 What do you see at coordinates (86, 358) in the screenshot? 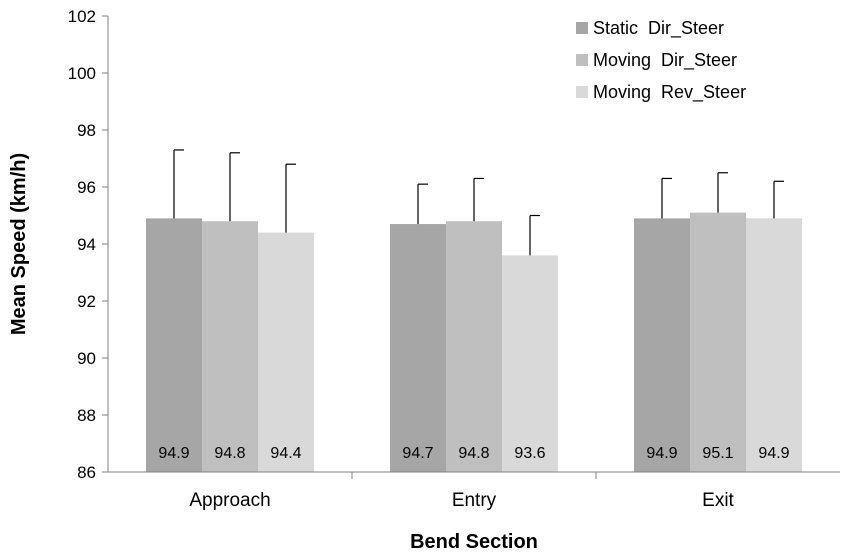
I see `y-tick-label: 90` at bounding box center [86, 358].